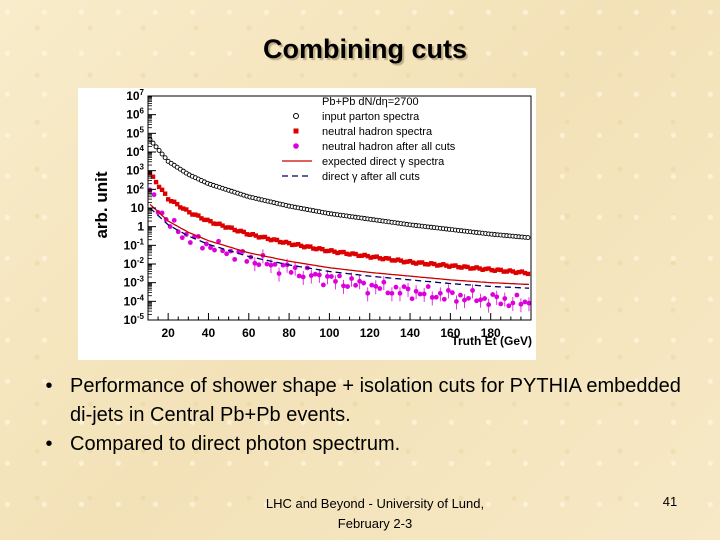 This screenshot has width=720, height=540. Describe the element at coordinates (209, 333) in the screenshot. I see `x-tick-label: 40` at that location.